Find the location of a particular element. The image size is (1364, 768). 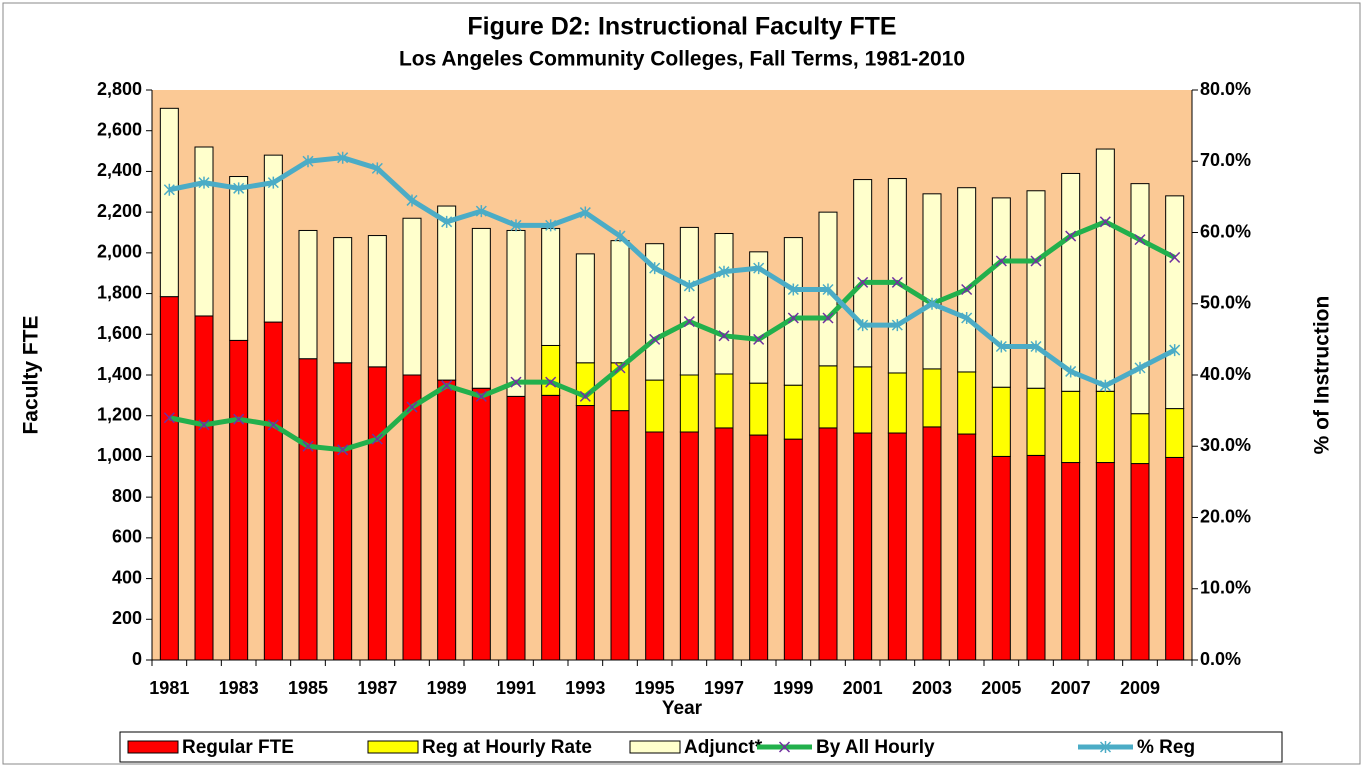

y2-tick-label: 10.0% is located at coordinates (1225, 588).